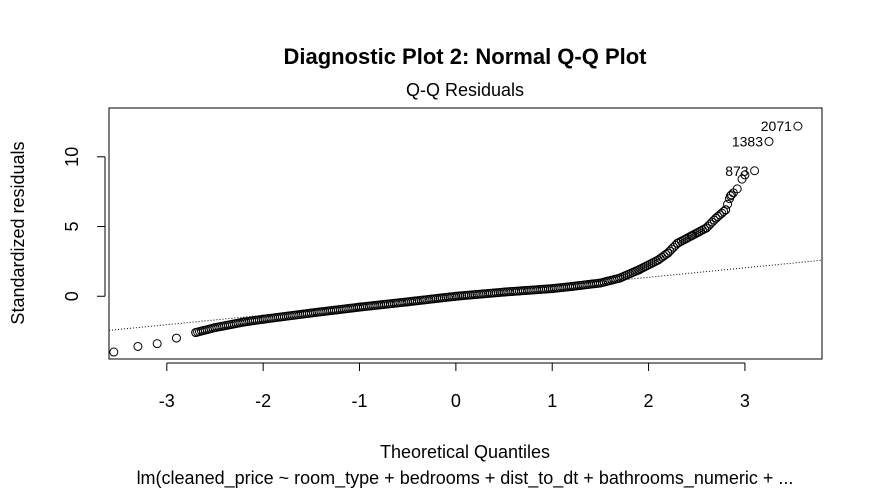  What do you see at coordinates (454, 386) in the screenshot?
I see `x-axis: -3 -2 -1 0 1 2 3` at bounding box center [454, 386].